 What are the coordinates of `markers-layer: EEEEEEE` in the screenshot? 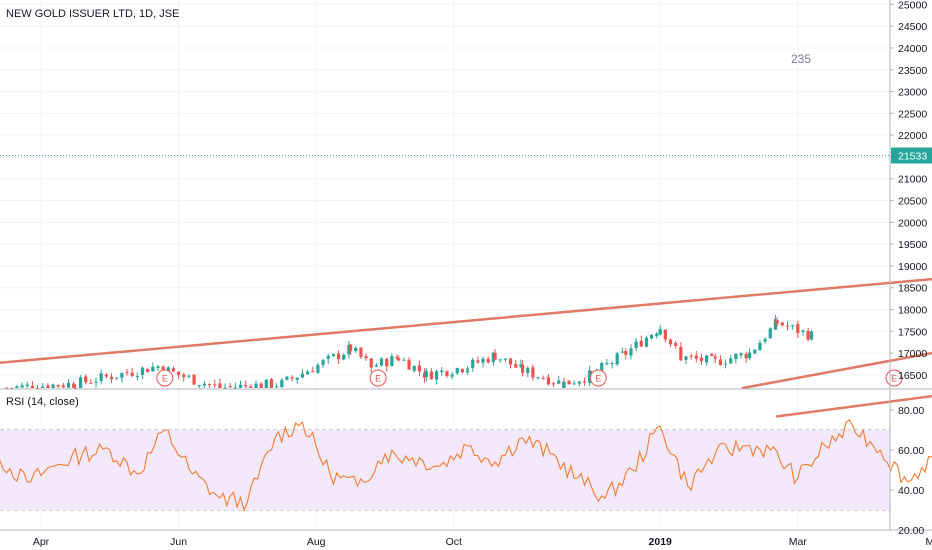 It's located at (529, 378).